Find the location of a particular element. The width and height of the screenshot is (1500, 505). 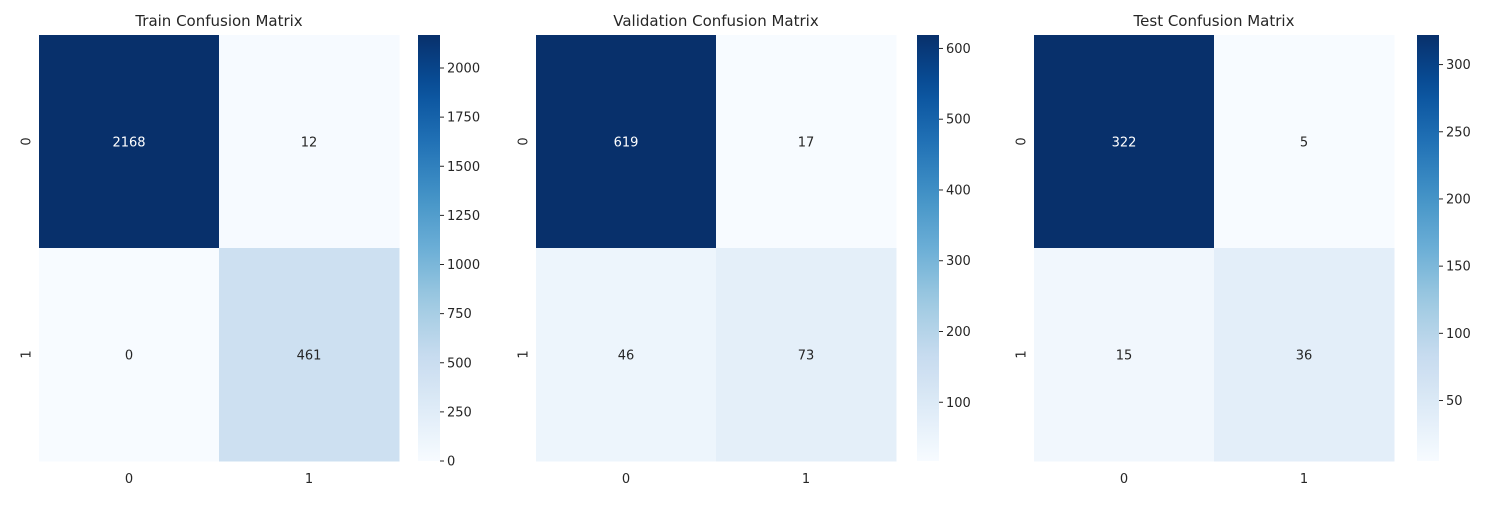

cell-value-label: 5 is located at coordinates (1304, 143).